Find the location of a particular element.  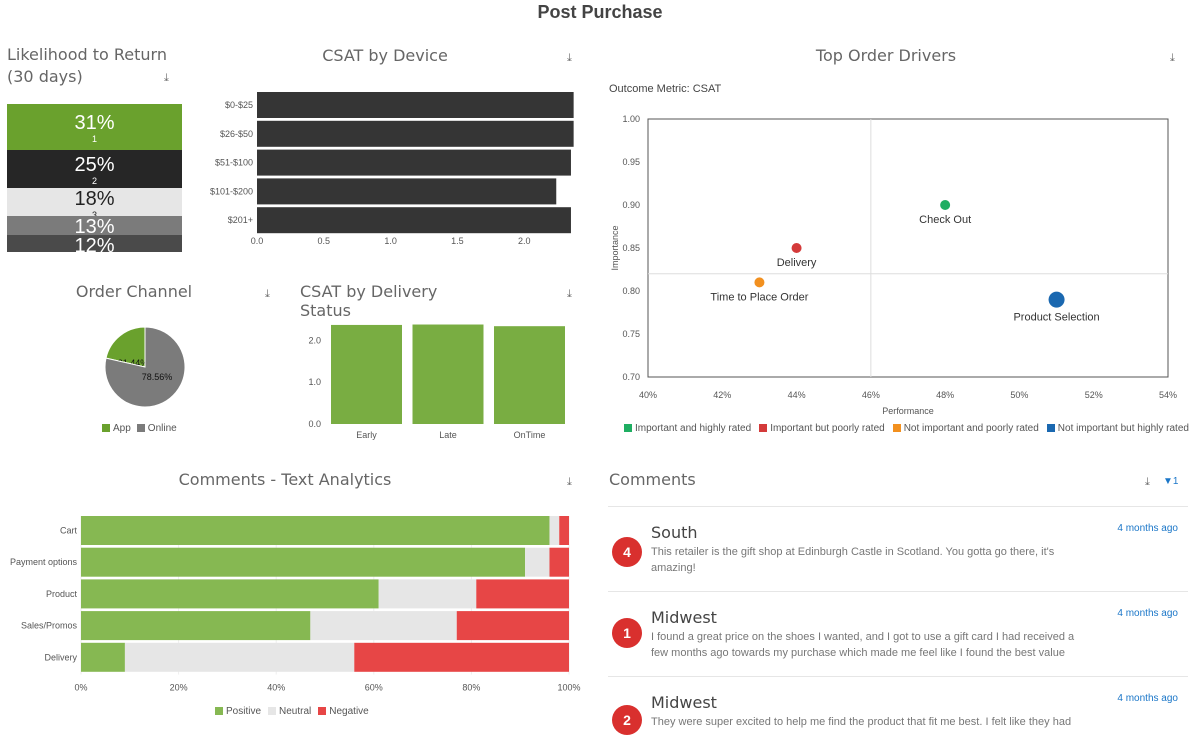

likelihood-segment: 18% 3 is located at coordinates (94, 202).